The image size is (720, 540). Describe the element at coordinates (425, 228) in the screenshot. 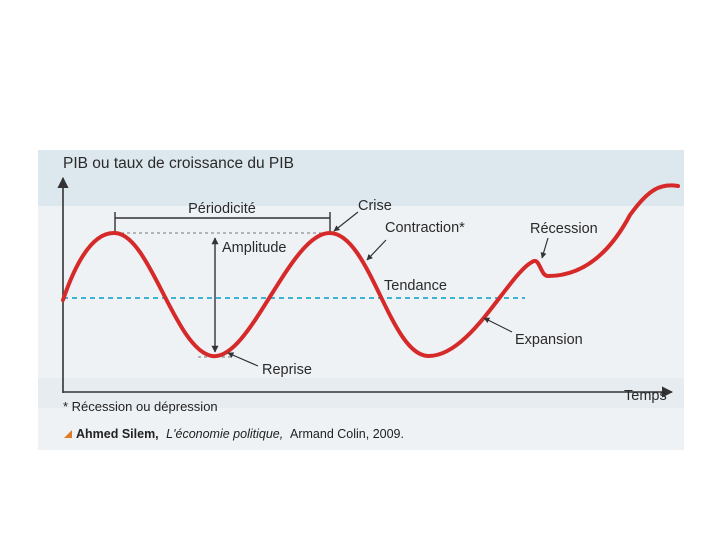

I see `contraction-label: Contraction*` at that location.